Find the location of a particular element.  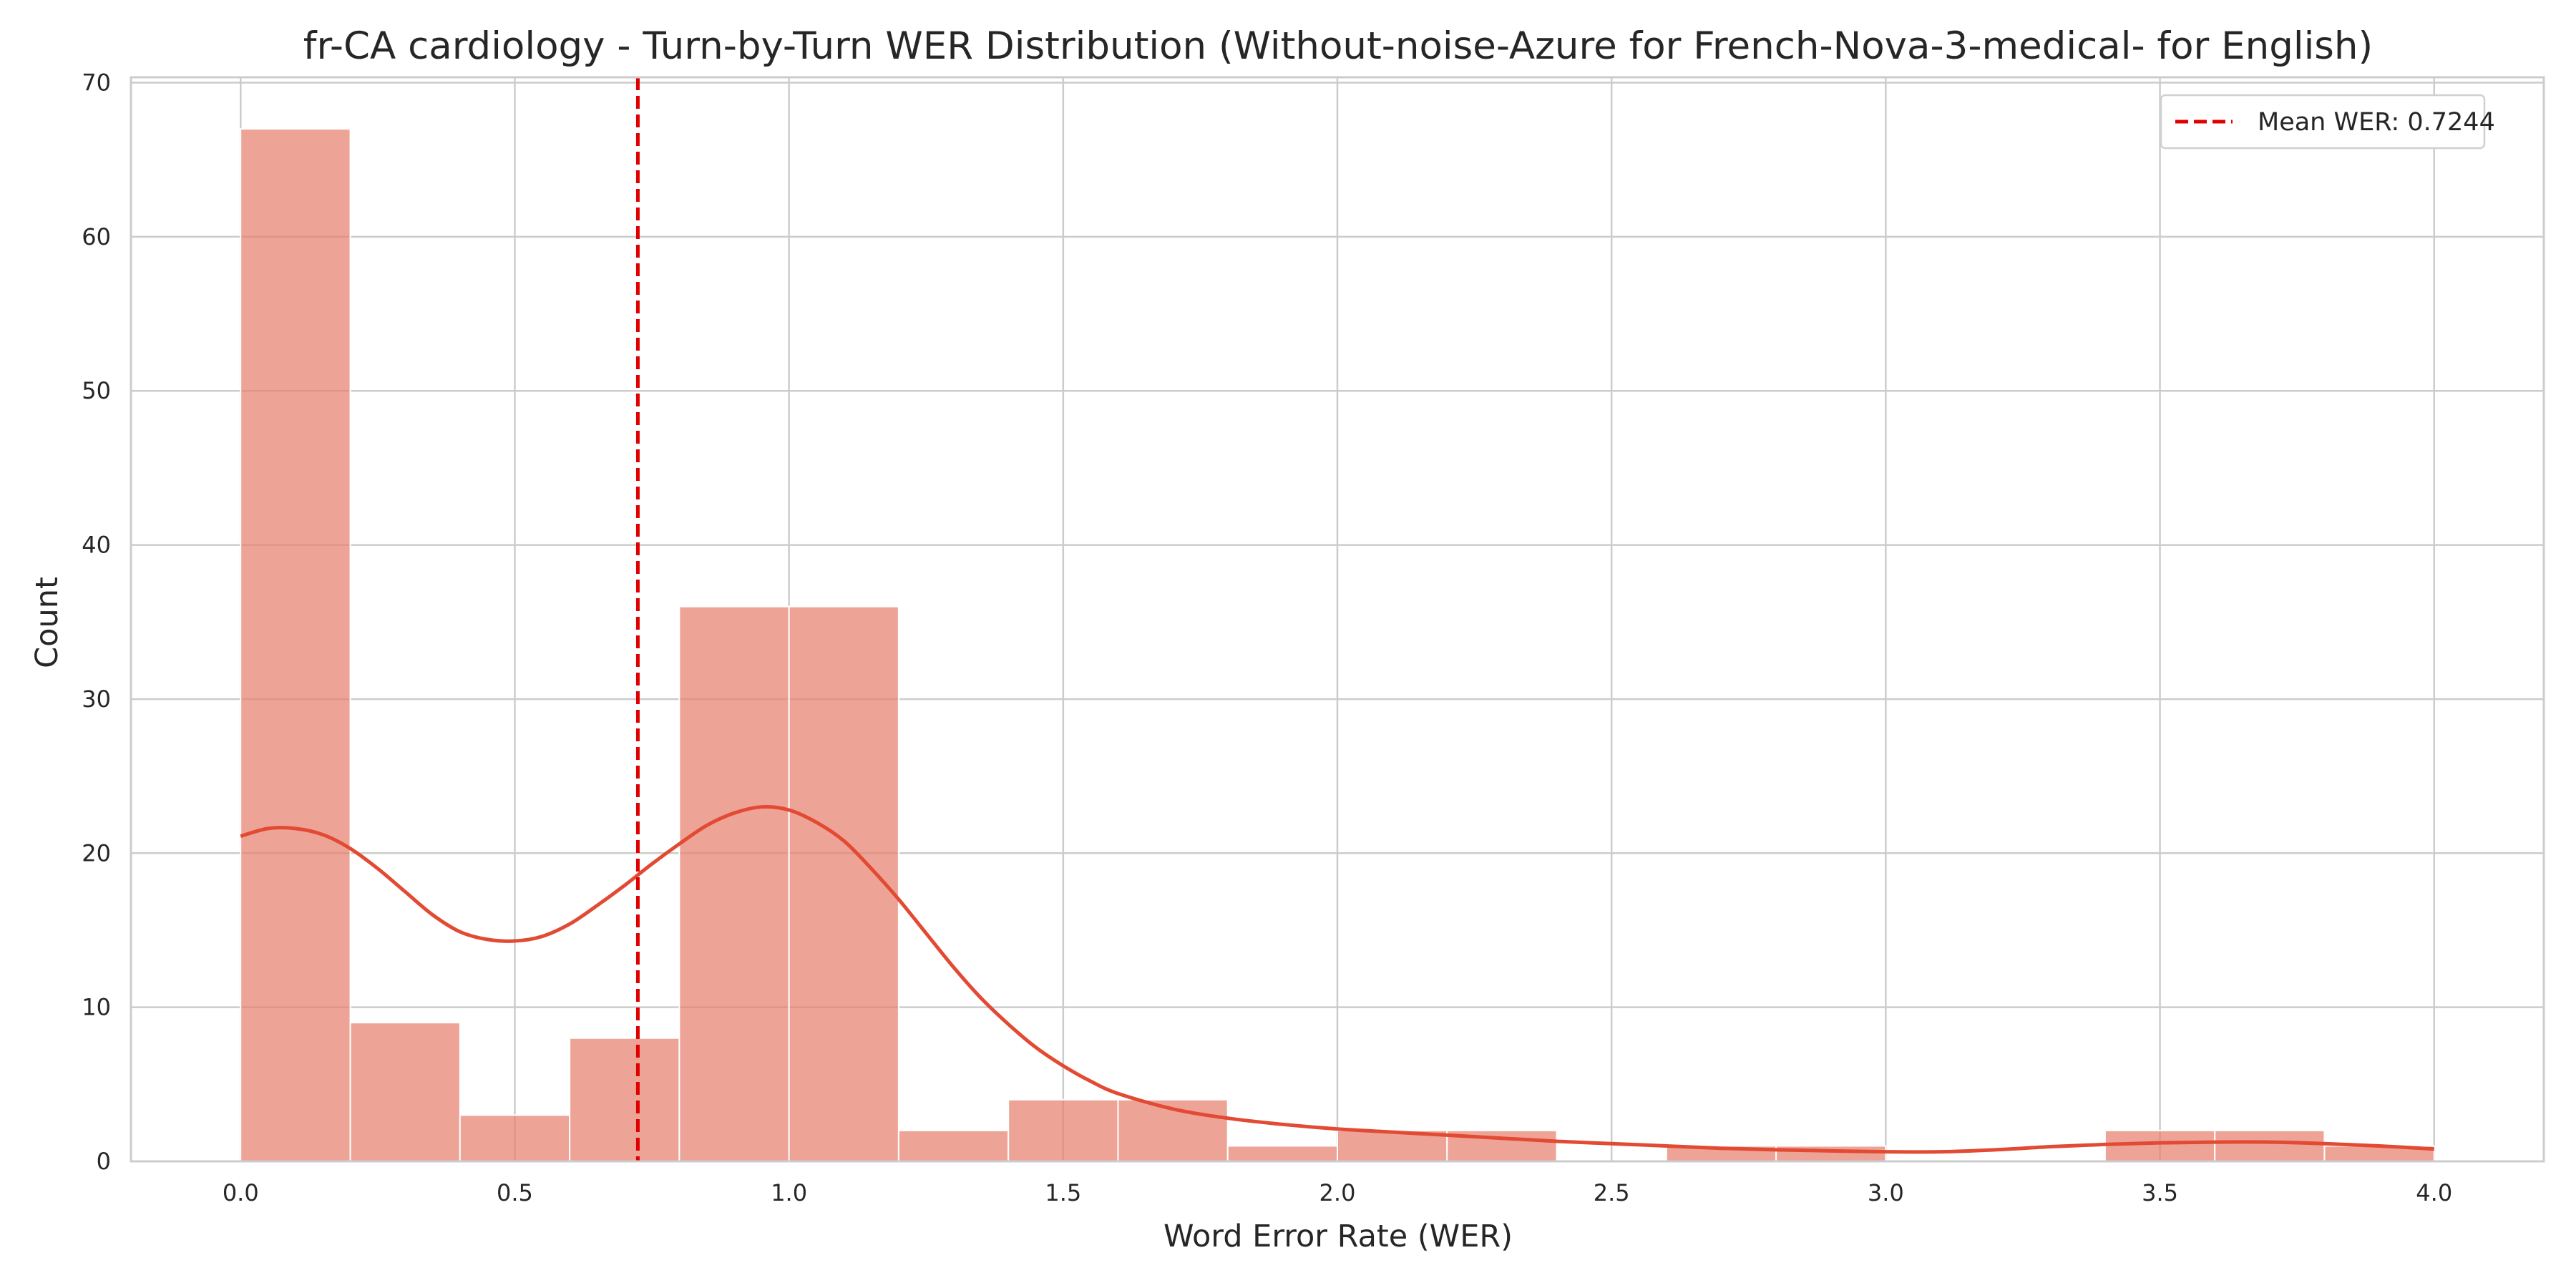

y-tick-label: 20 is located at coordinates (96, 853).